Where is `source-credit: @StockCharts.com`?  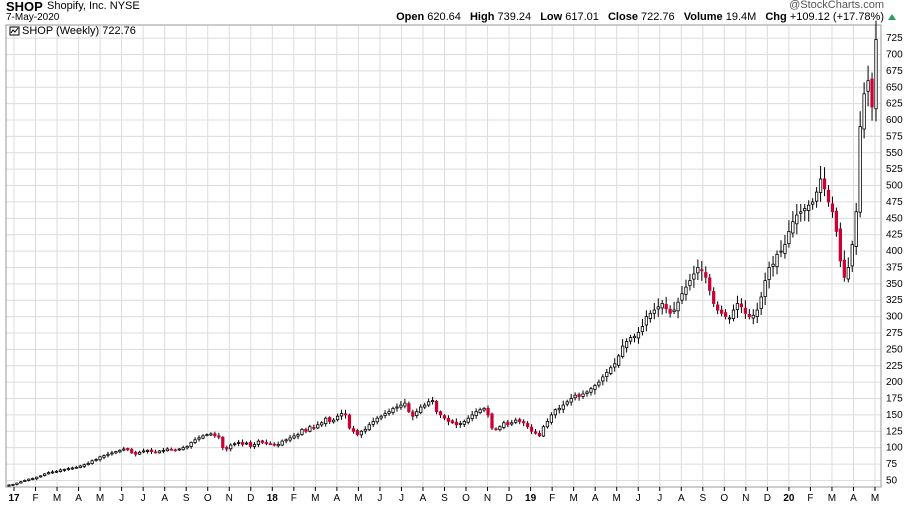 source-credit: @StockCharts.com is located at coordinates (836, 5).